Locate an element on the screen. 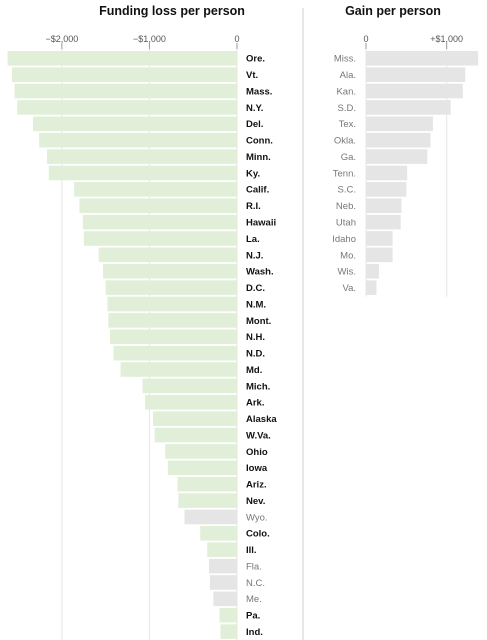 This screenshot has height=640, width=487. loss-state-label: Fla. is located at coordinates (254, 566).